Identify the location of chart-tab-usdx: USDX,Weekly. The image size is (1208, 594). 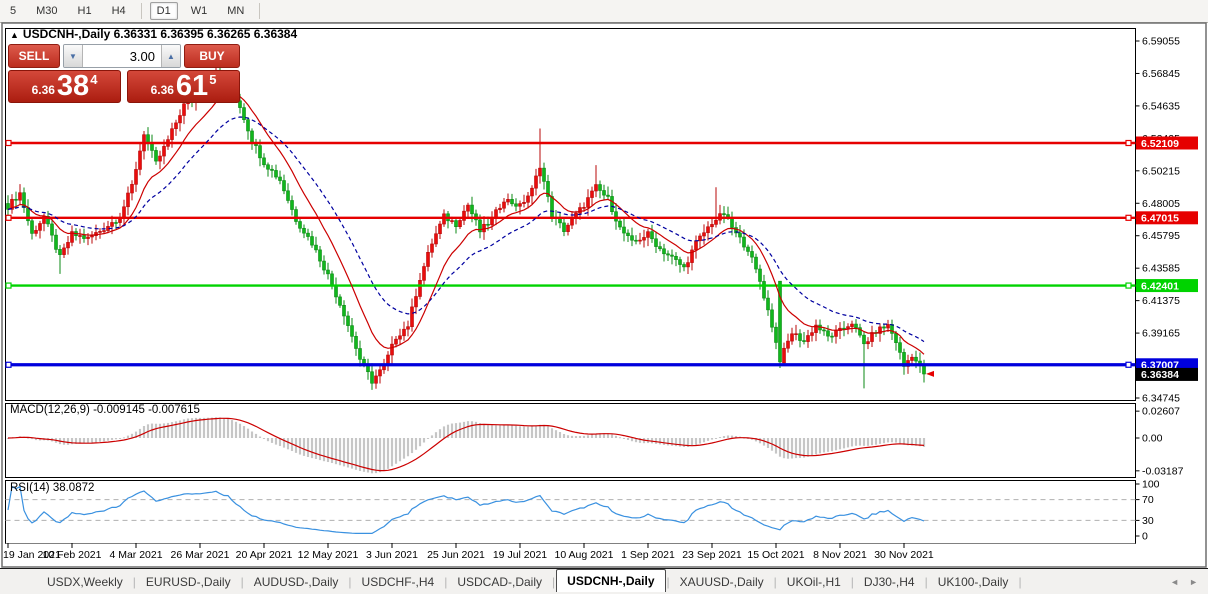
(85, 581).